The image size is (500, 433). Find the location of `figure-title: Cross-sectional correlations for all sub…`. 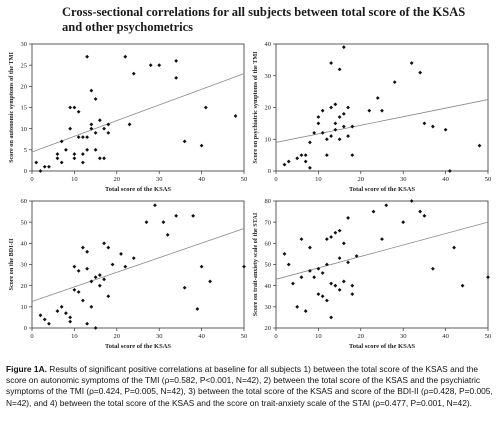

figure-title: Cross-sectional correlations for all sub… is located at coordinates (264, 19).